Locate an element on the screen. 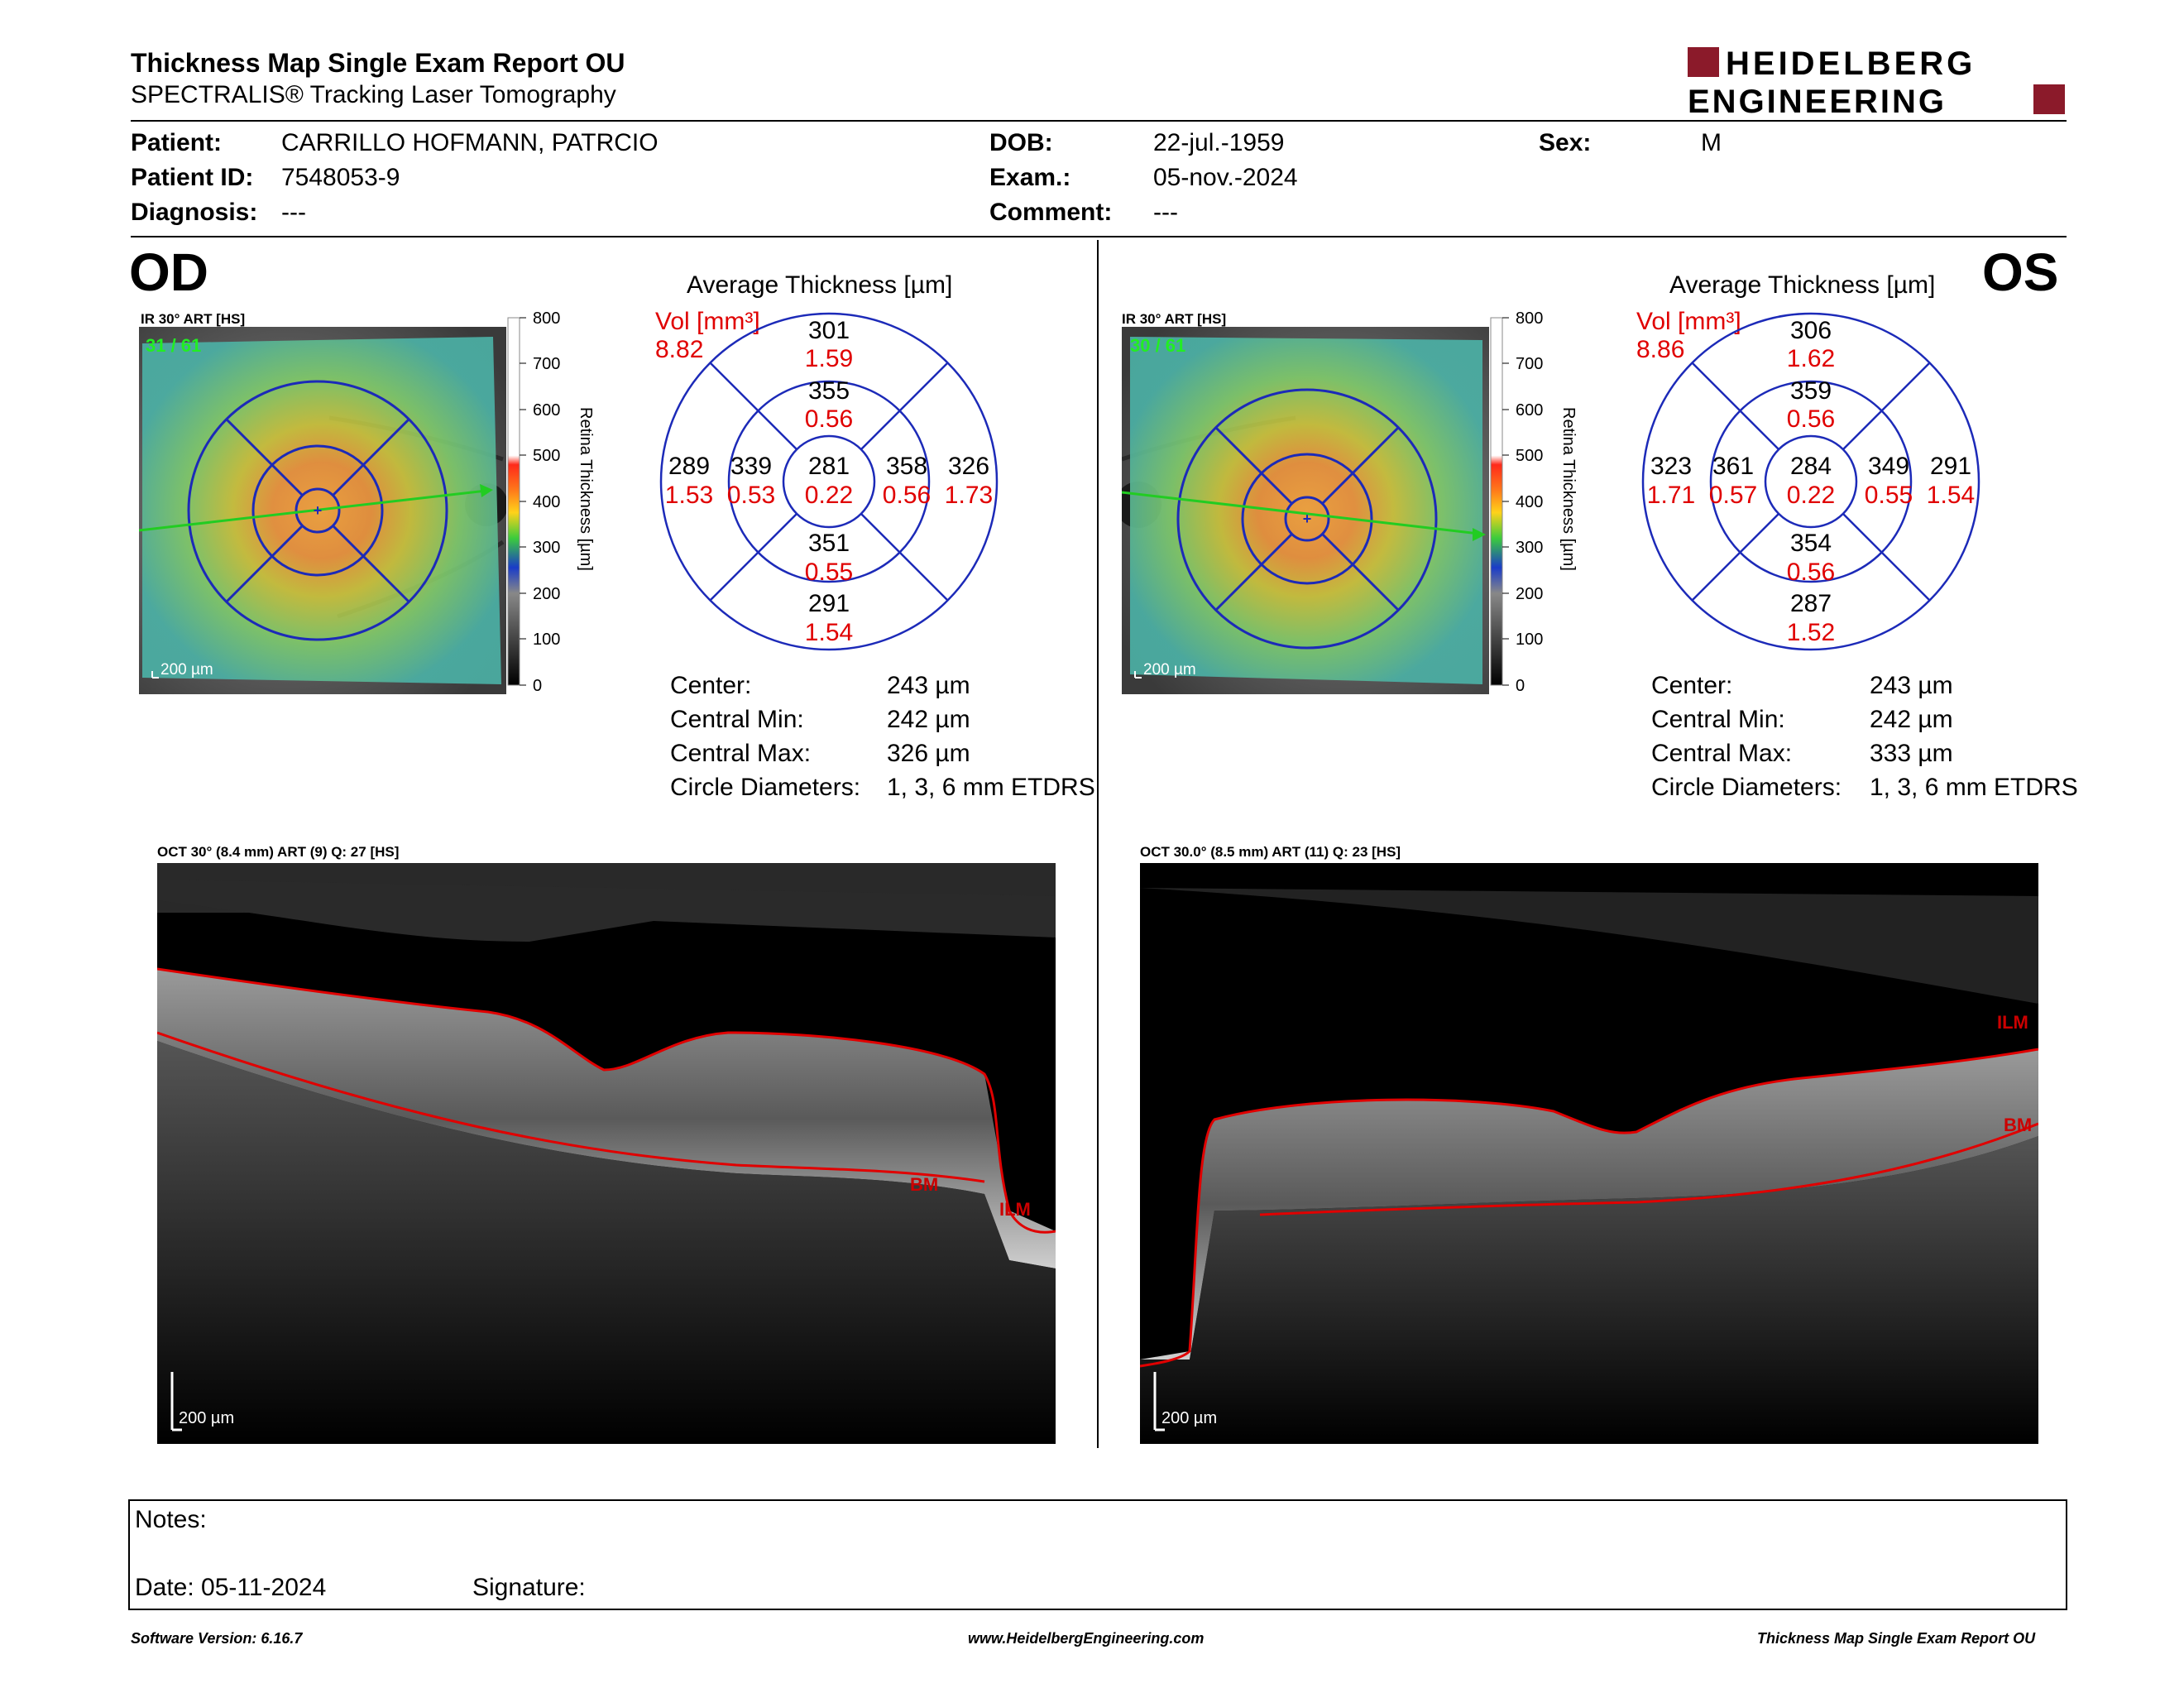 The width and height of the screenshot is (2184, 1688). patient-id: 7548053-9 is located at coordinates (340, 177).